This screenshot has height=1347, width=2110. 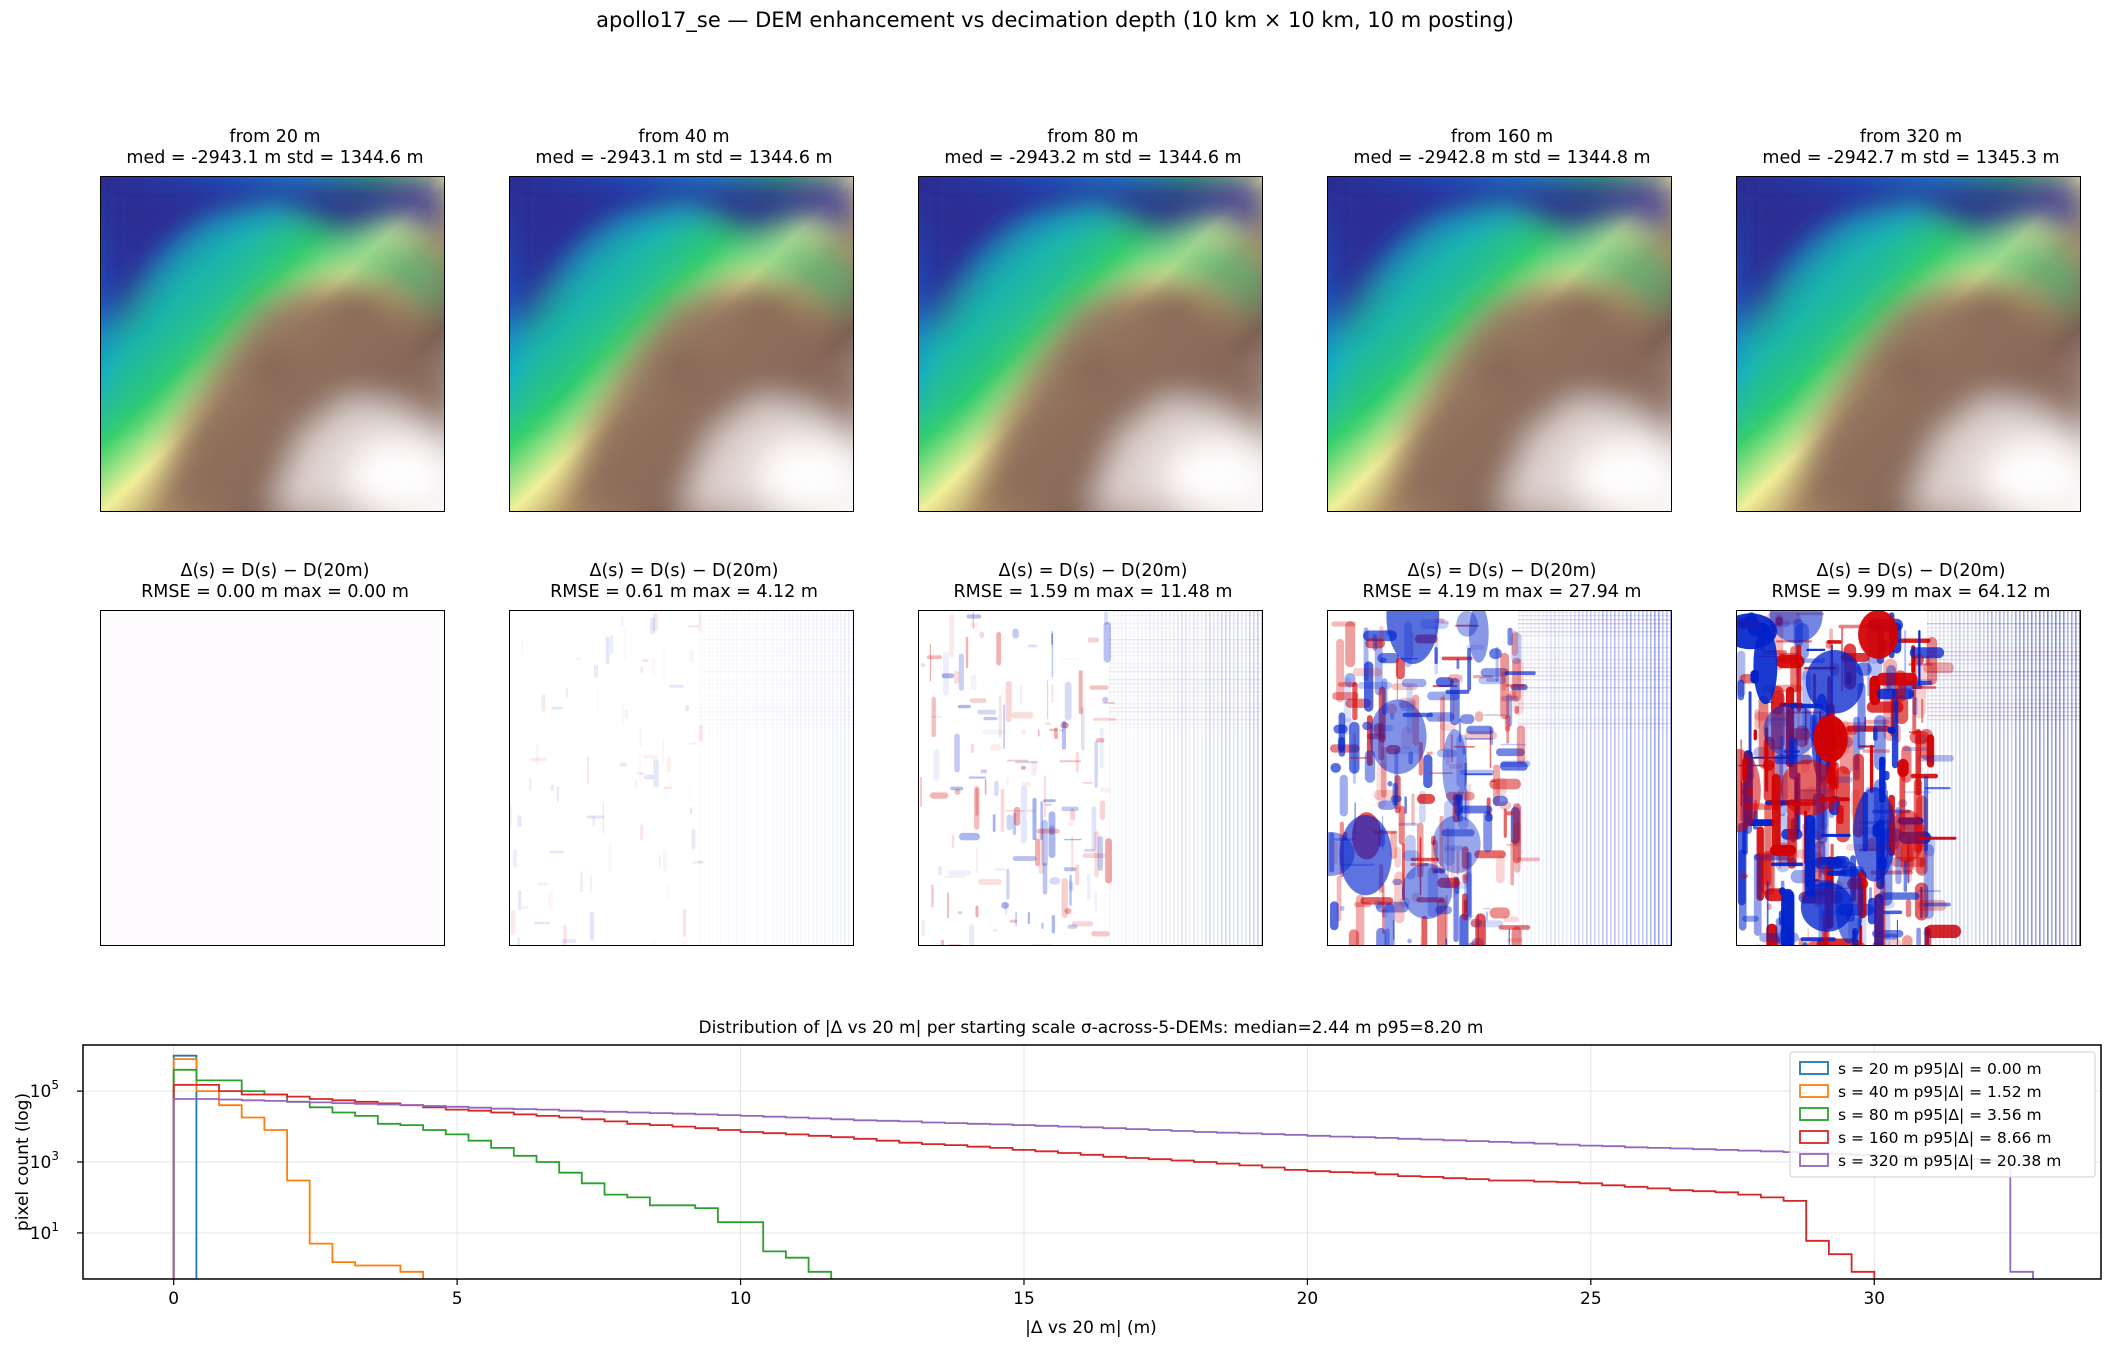 I want to click on x-tick-label: 15, so click(x=1024, y=1299).